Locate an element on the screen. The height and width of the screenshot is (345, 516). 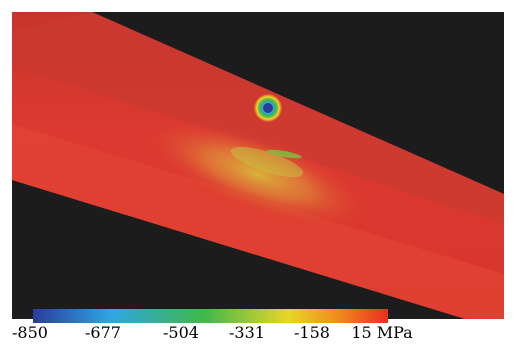
stress-zone-yellow is located at coordinates (257, 174).